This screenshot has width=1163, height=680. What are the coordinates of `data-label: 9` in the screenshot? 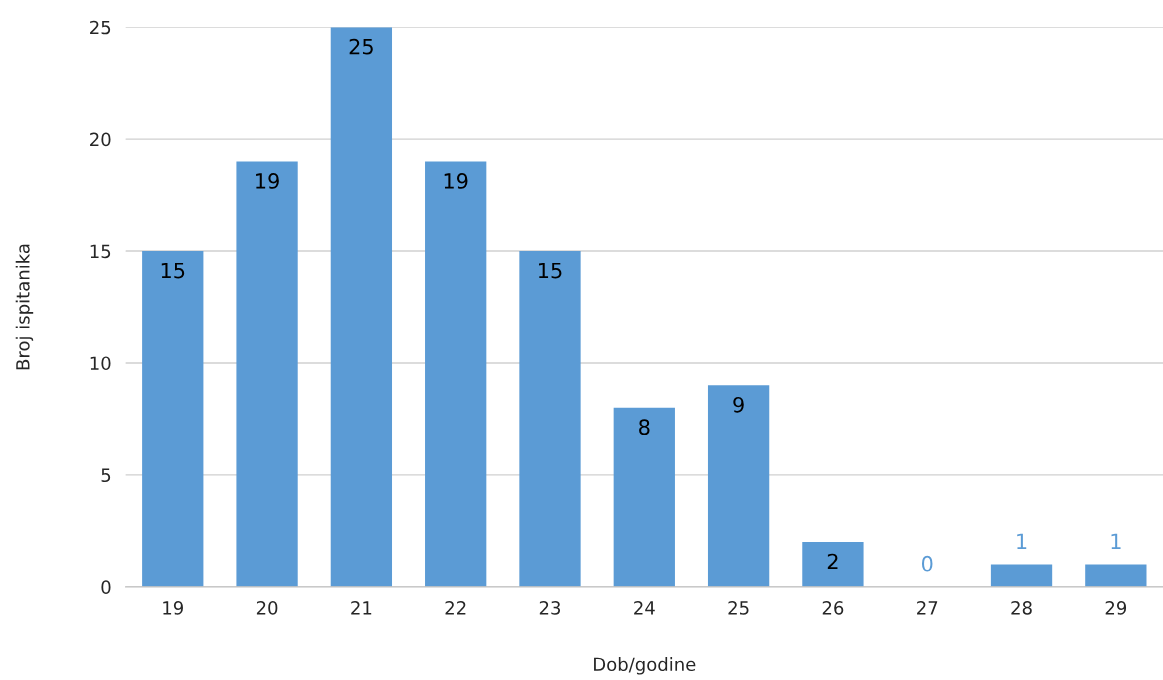 It's located at (738, 404).